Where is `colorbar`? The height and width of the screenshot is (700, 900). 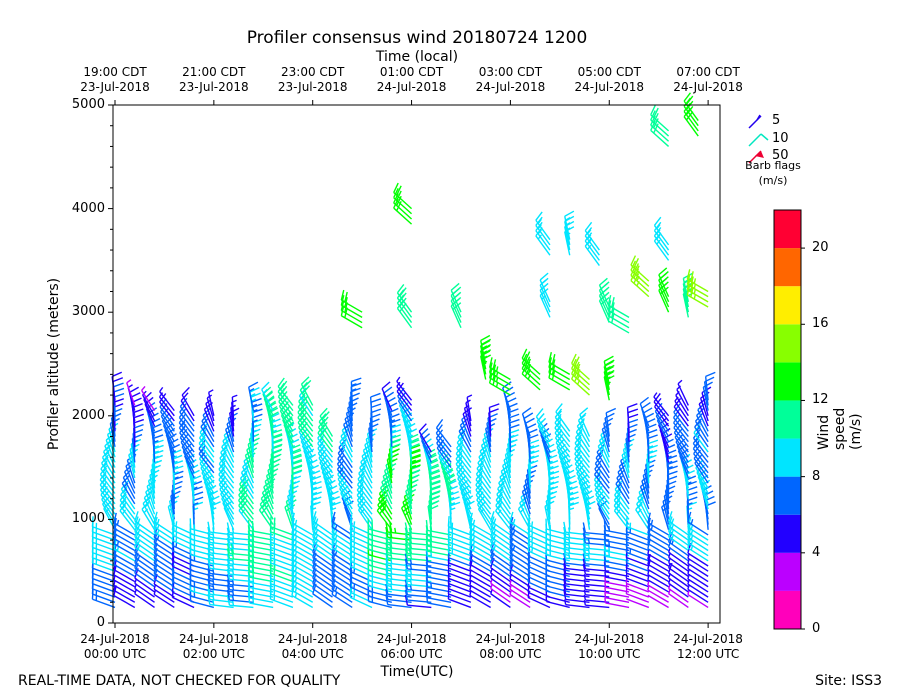 colorbar is located at coordinates (789, 419).